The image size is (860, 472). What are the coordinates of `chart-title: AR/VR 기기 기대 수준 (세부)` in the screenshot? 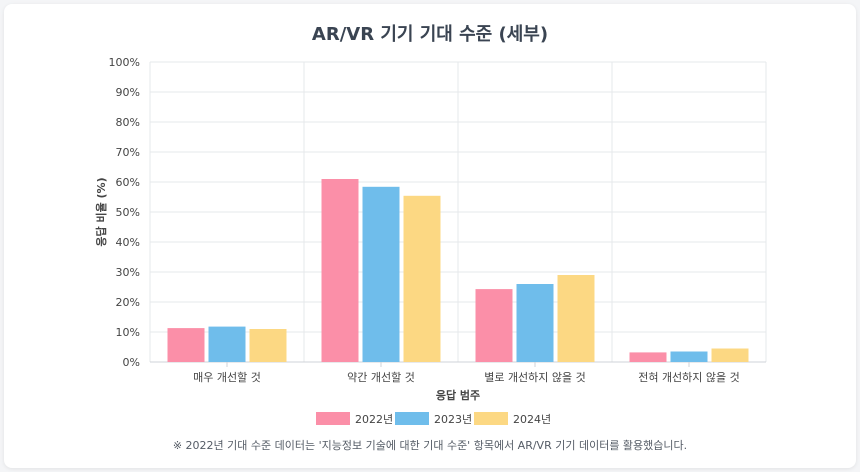 It's located at (430, 34).